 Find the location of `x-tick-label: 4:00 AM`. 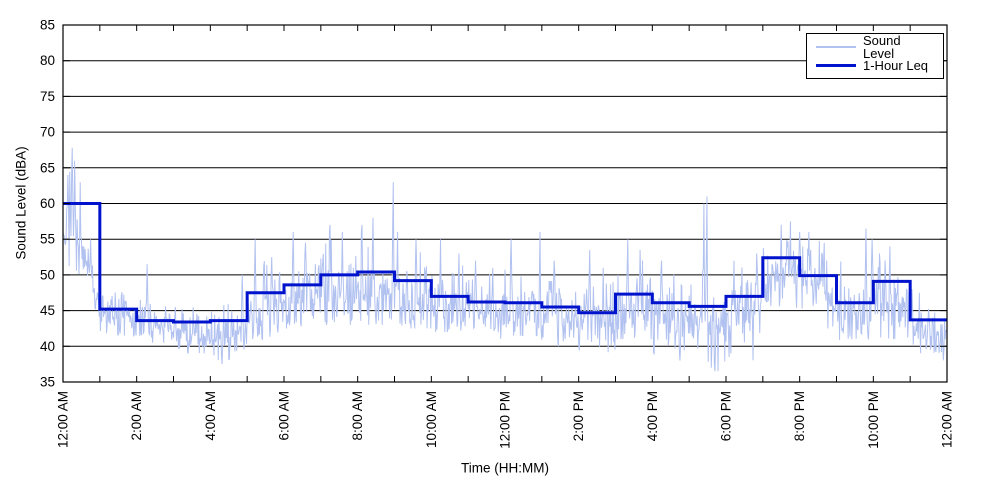

x-tick-label: 4:00 AM is located at coordinates (210, 416).